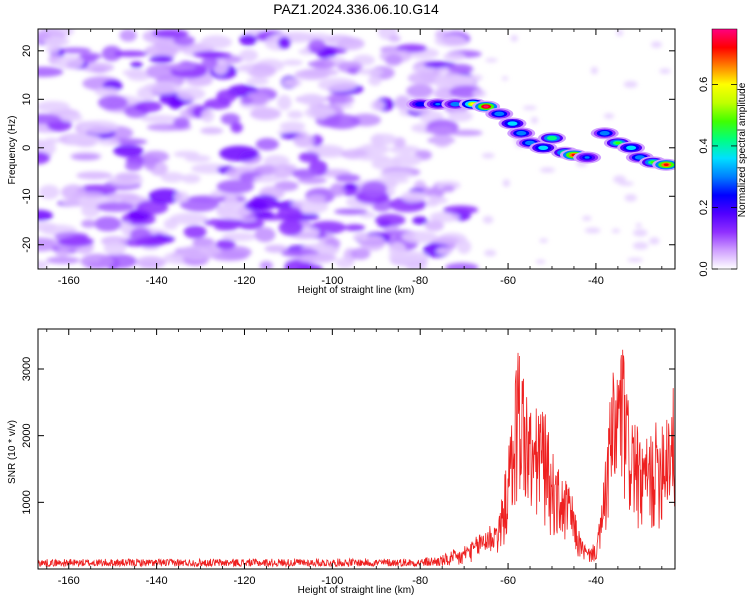 The height and width of the screenshot is (605, 750). I want to click on x-tick-label: -140, so click(157, 281).